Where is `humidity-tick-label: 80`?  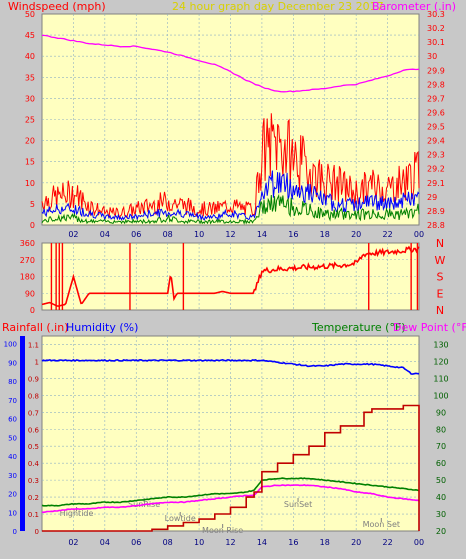 humidity-tick-label: 80 is located at coordinates (12, 382).